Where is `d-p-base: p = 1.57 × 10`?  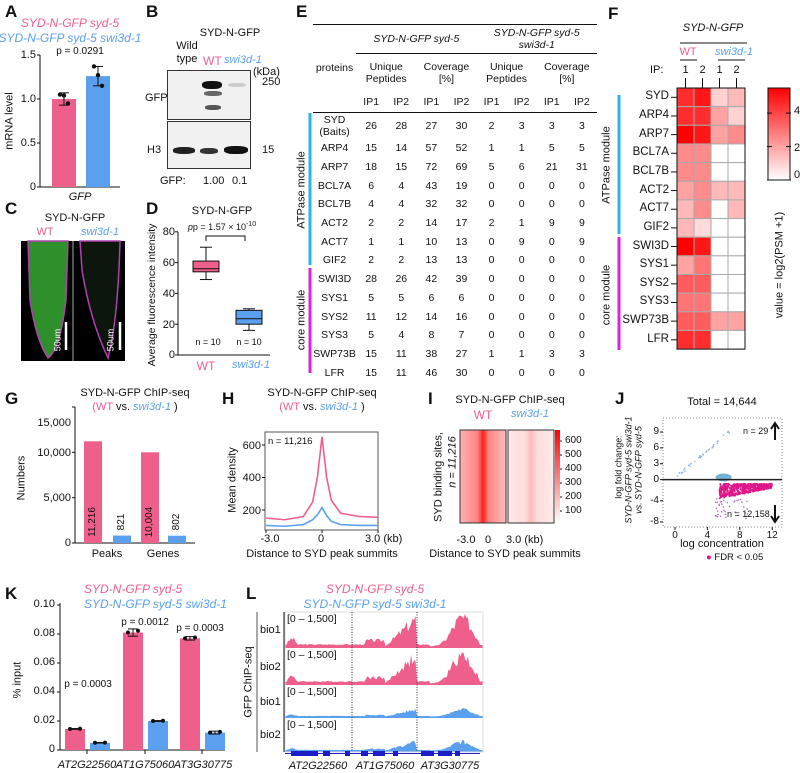 d-p-base: p = 1.57 × 10 is located at coordinates (219, 227).